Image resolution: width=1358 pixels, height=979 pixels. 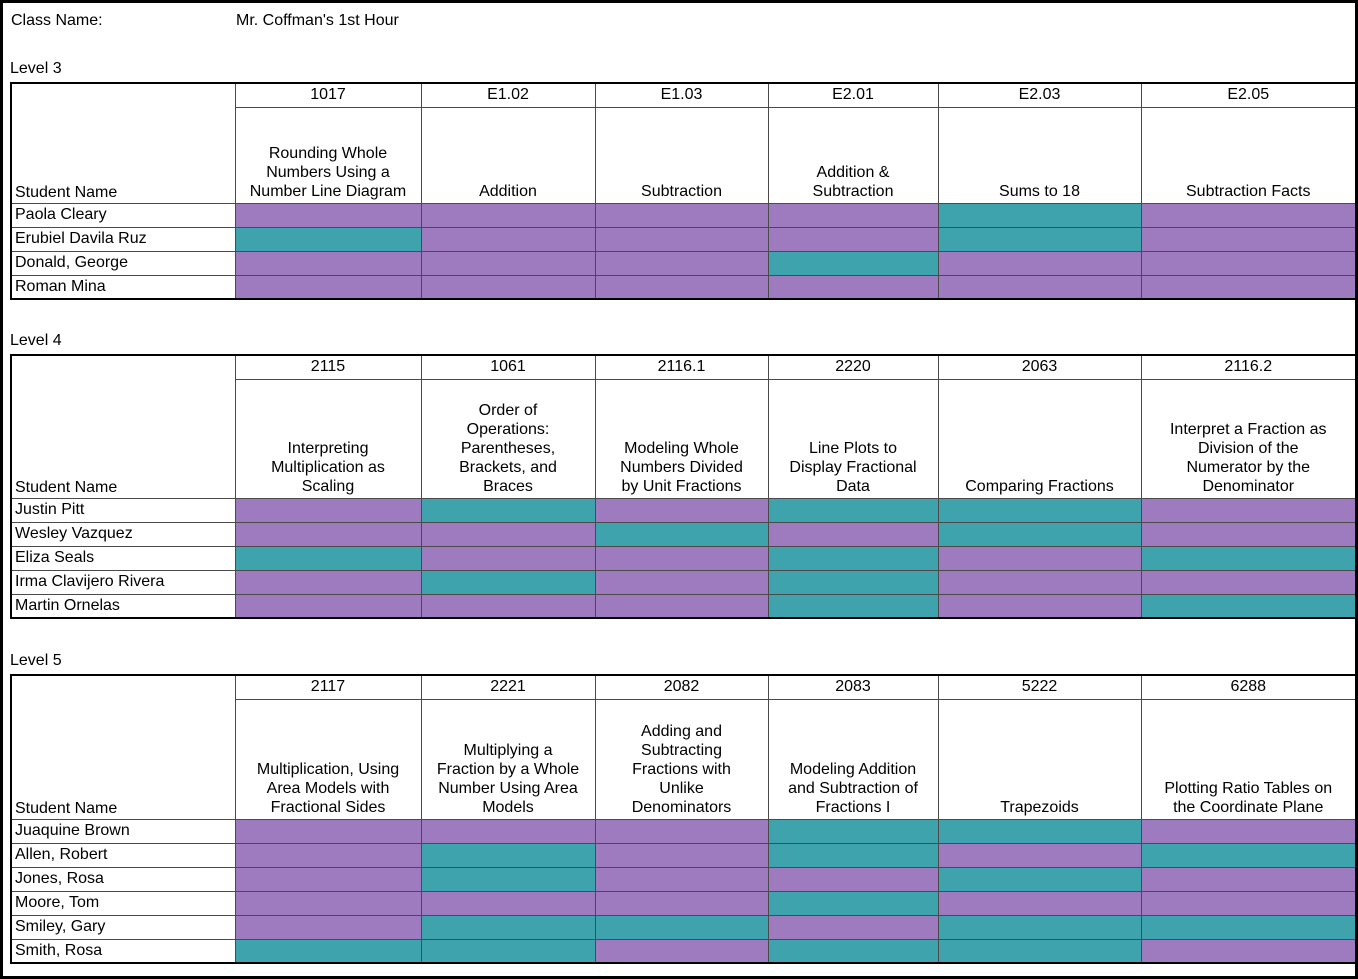 What do you see at coordinates (123, 215) in the screenshot?
I see `student-name: Paola Cleary` at bounding box center [123, 215].